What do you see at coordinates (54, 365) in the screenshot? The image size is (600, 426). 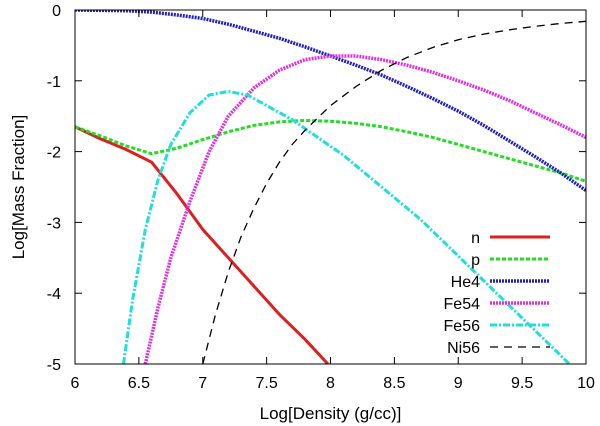 I see `y-tick-label: -5` at bounding box center [54, 365].